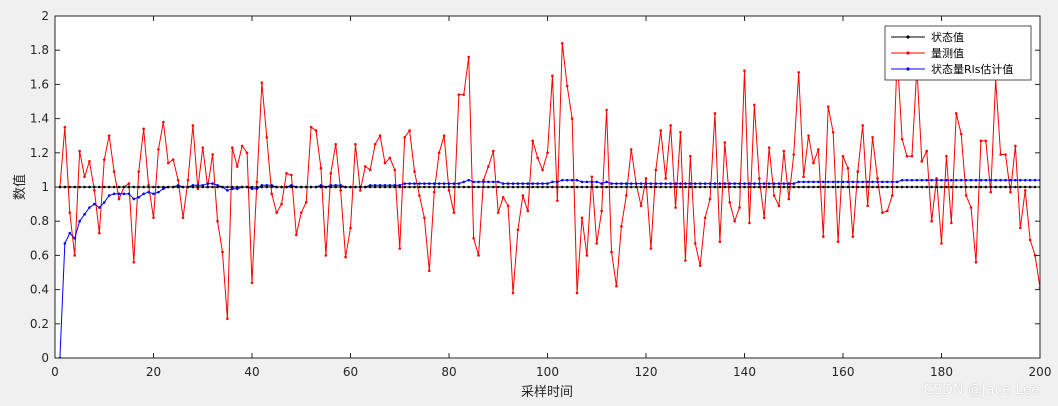 The image size is (1058, 406). What do you see at coordinates (39, 221) in the screenshot?
I see `y-tick-label: 0.8` at bounding box center [39, 221].